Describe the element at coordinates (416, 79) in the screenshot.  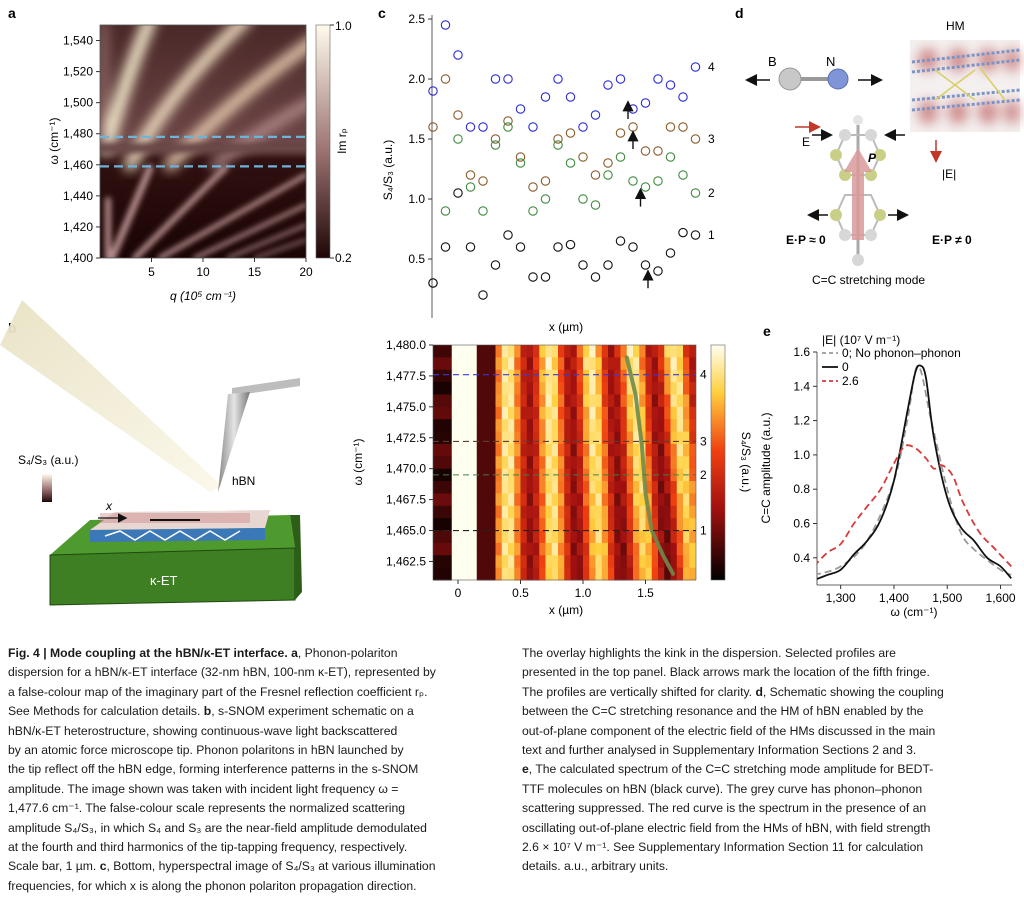
I see `y-tick-label: 2.0` at that location.